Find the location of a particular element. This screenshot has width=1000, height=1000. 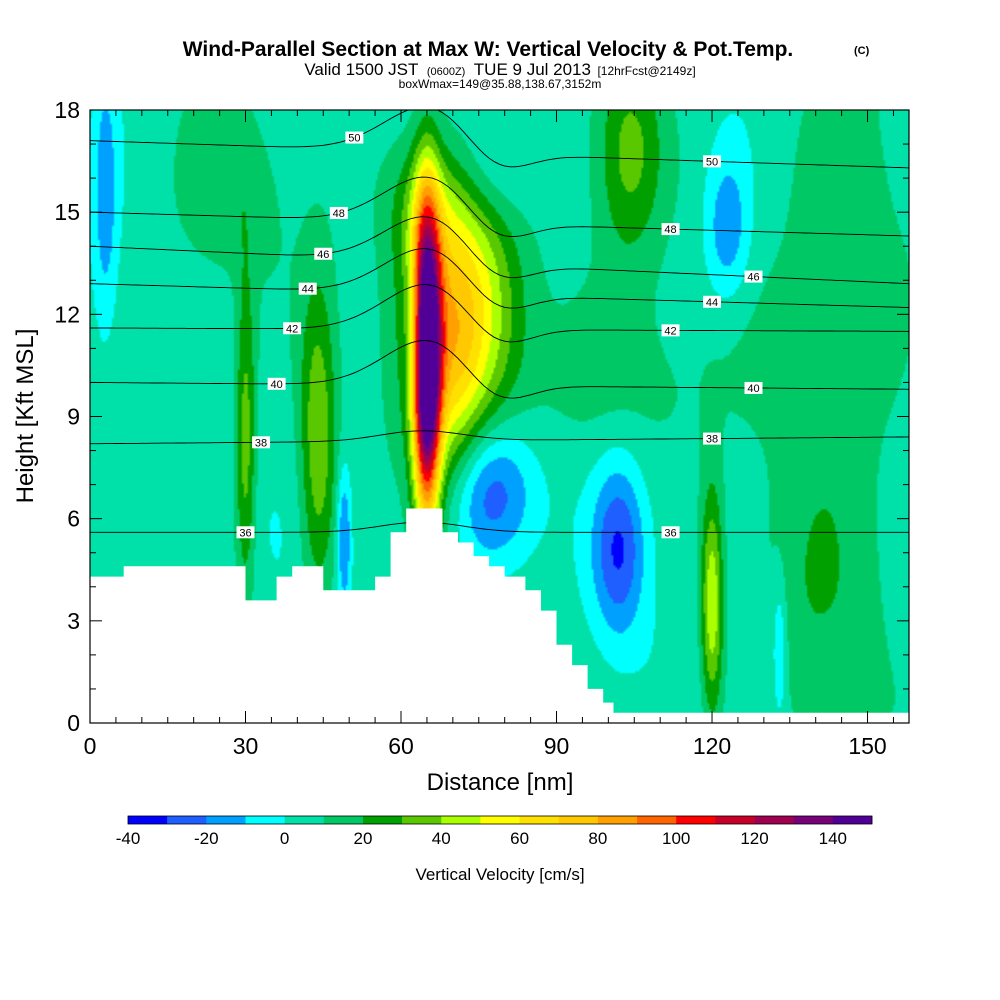

y-tick-label: 9 is located at coordinates (73, 417).